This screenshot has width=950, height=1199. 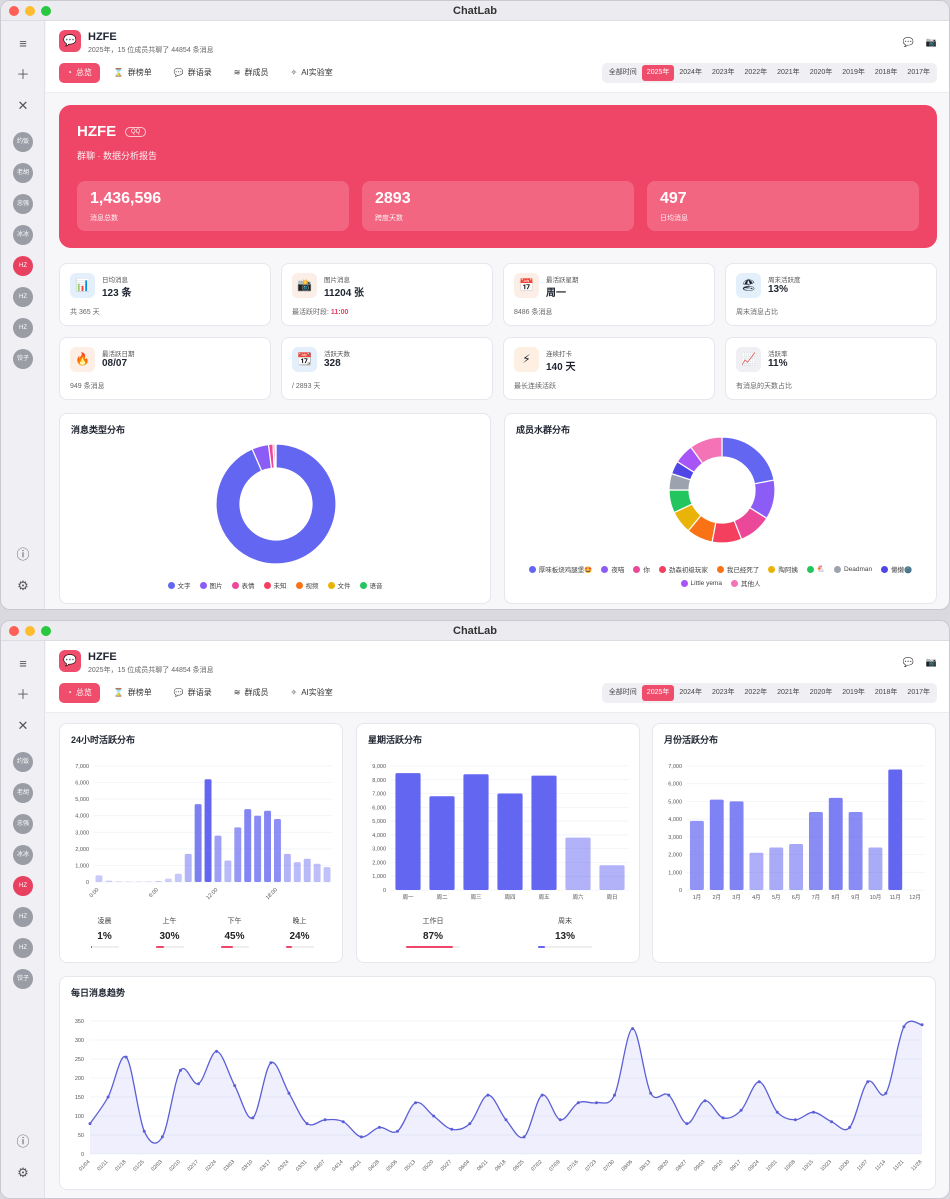 I want to click on tab-quotes: 💬 群语录, so click(x=193, y=73).